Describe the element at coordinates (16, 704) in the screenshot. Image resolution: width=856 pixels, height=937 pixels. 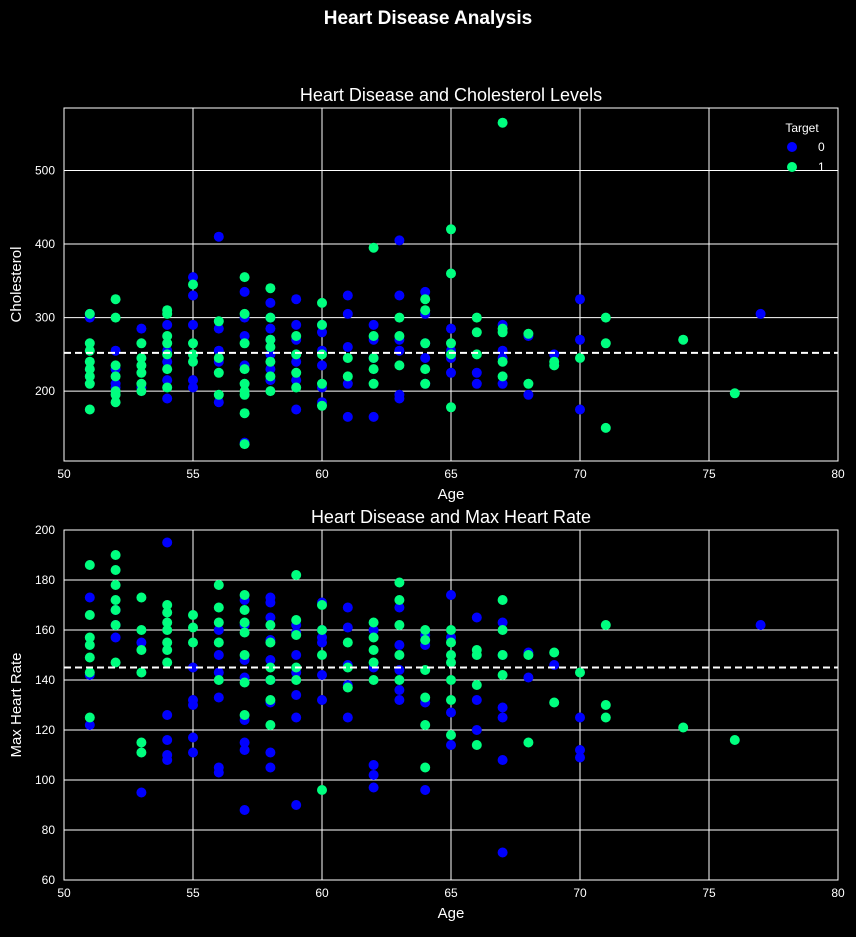
I see `y-axis-label: Max Heart Rate` at that location.